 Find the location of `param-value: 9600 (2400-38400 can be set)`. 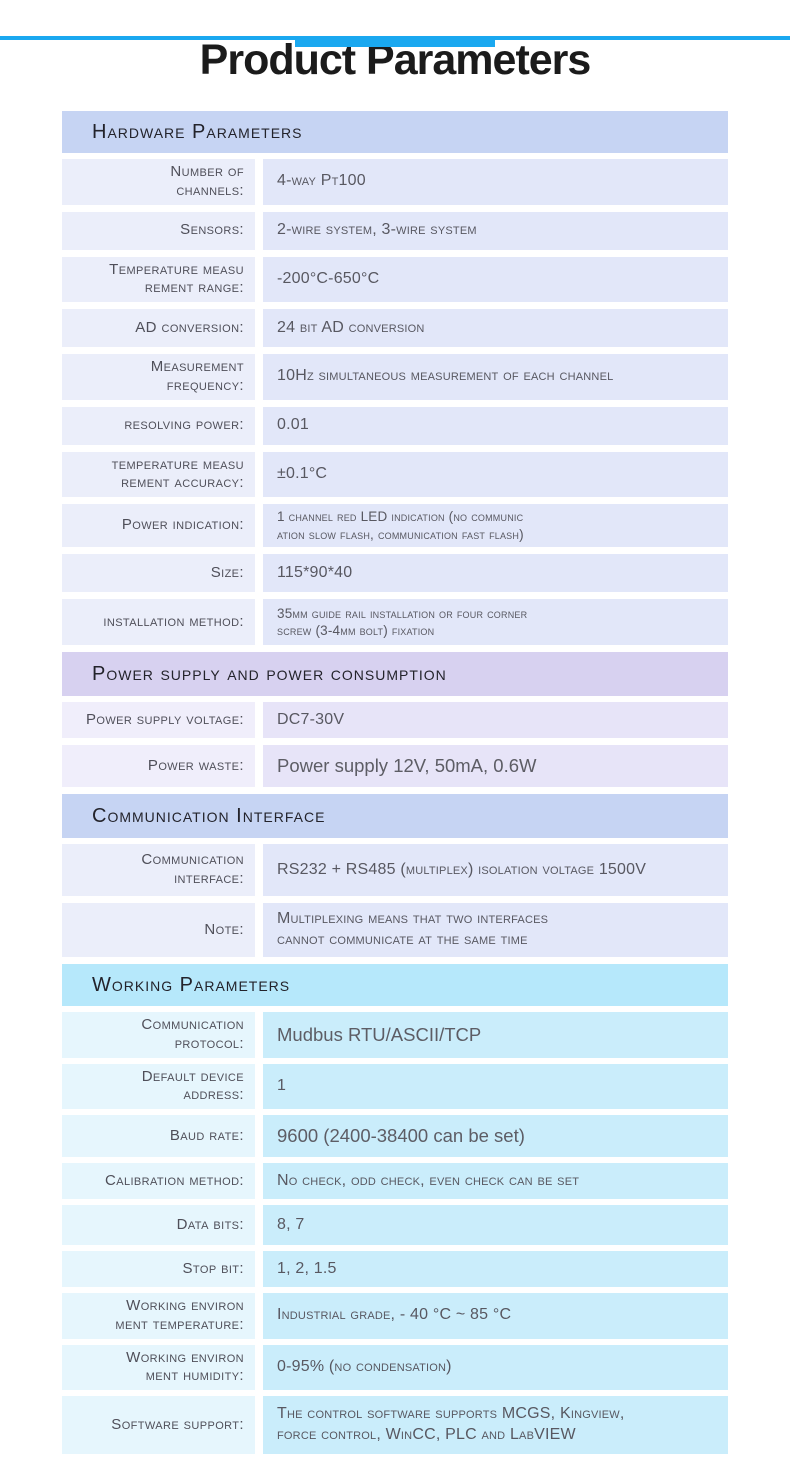

param-value: 9600 (2400-38400 can be set) is located at coordinates (495, 1136).